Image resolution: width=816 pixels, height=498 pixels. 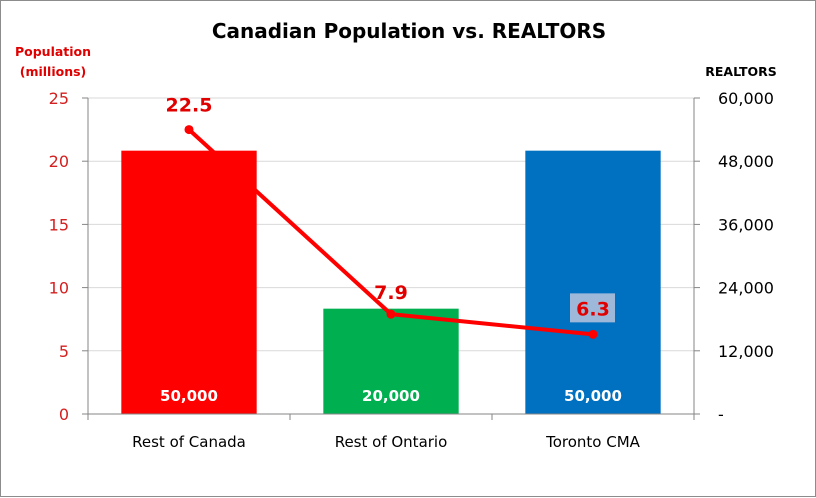 What do you see at coordinates (746, 98) in the screenshot?
I see `right-axis-tick-label: 60,000` at bounding box center [746, 98].